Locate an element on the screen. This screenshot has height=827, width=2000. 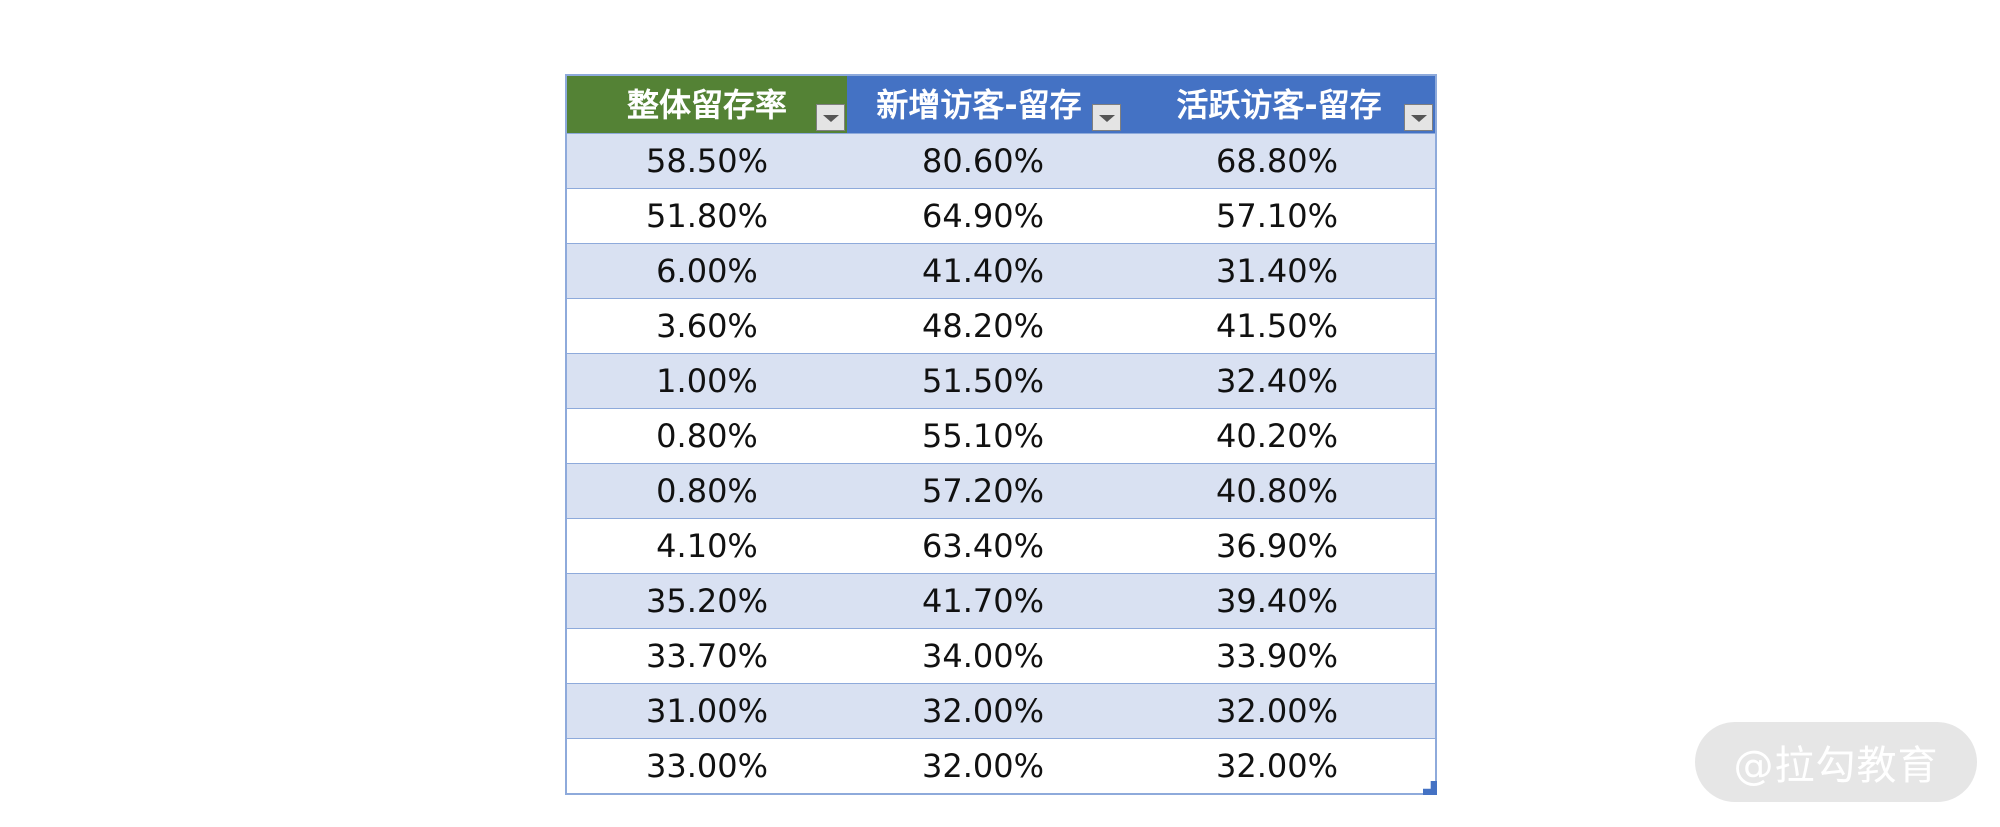
table-cell: 33.90% is located at coordinates (1277, 656).